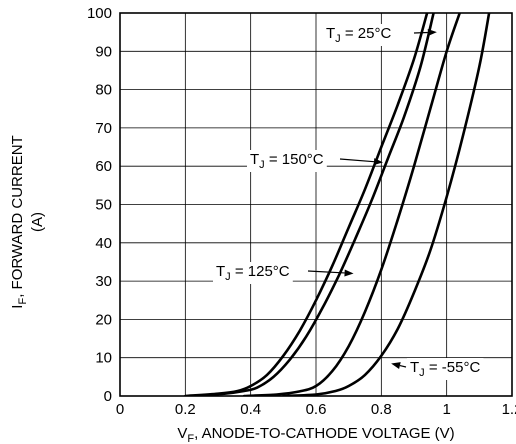  I want to click on annotation-label: TJ = 150°C, so click(287, 161).